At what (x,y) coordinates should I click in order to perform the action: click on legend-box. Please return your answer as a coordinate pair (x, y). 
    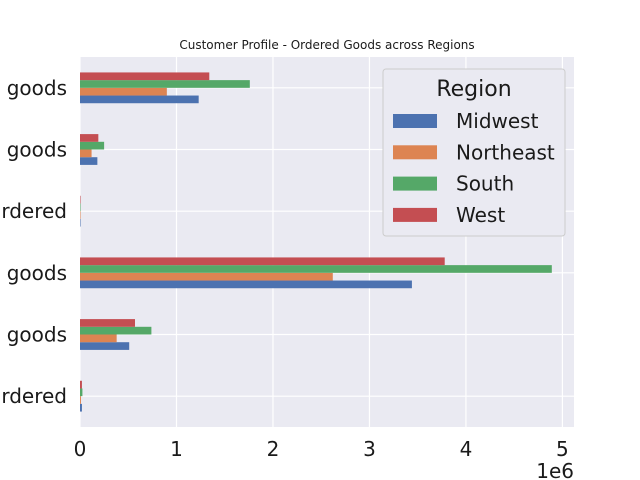
    Looking at the image, I should click on (474, 152).